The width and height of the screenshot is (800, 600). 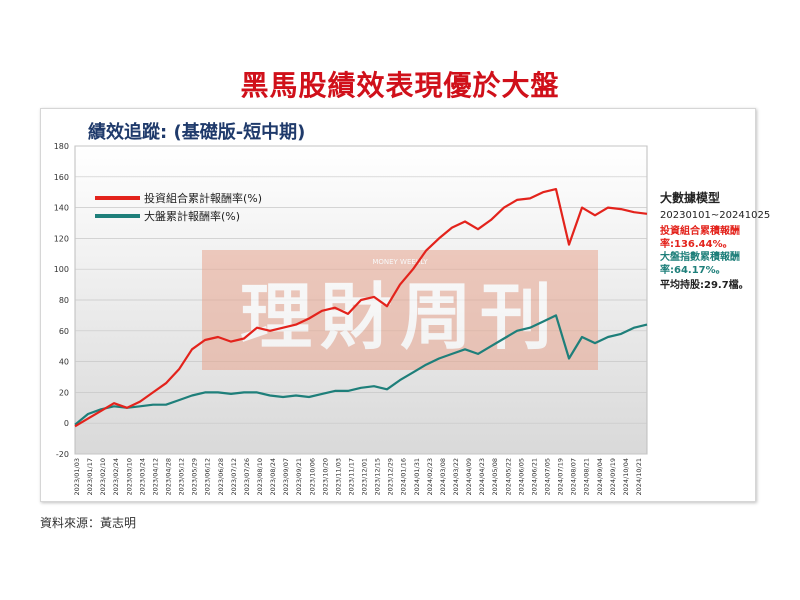 What do you see at coordinates (690, 198) in the screenshot?
I see `model-name: 大數據模型` at bounding box center [690, 198].